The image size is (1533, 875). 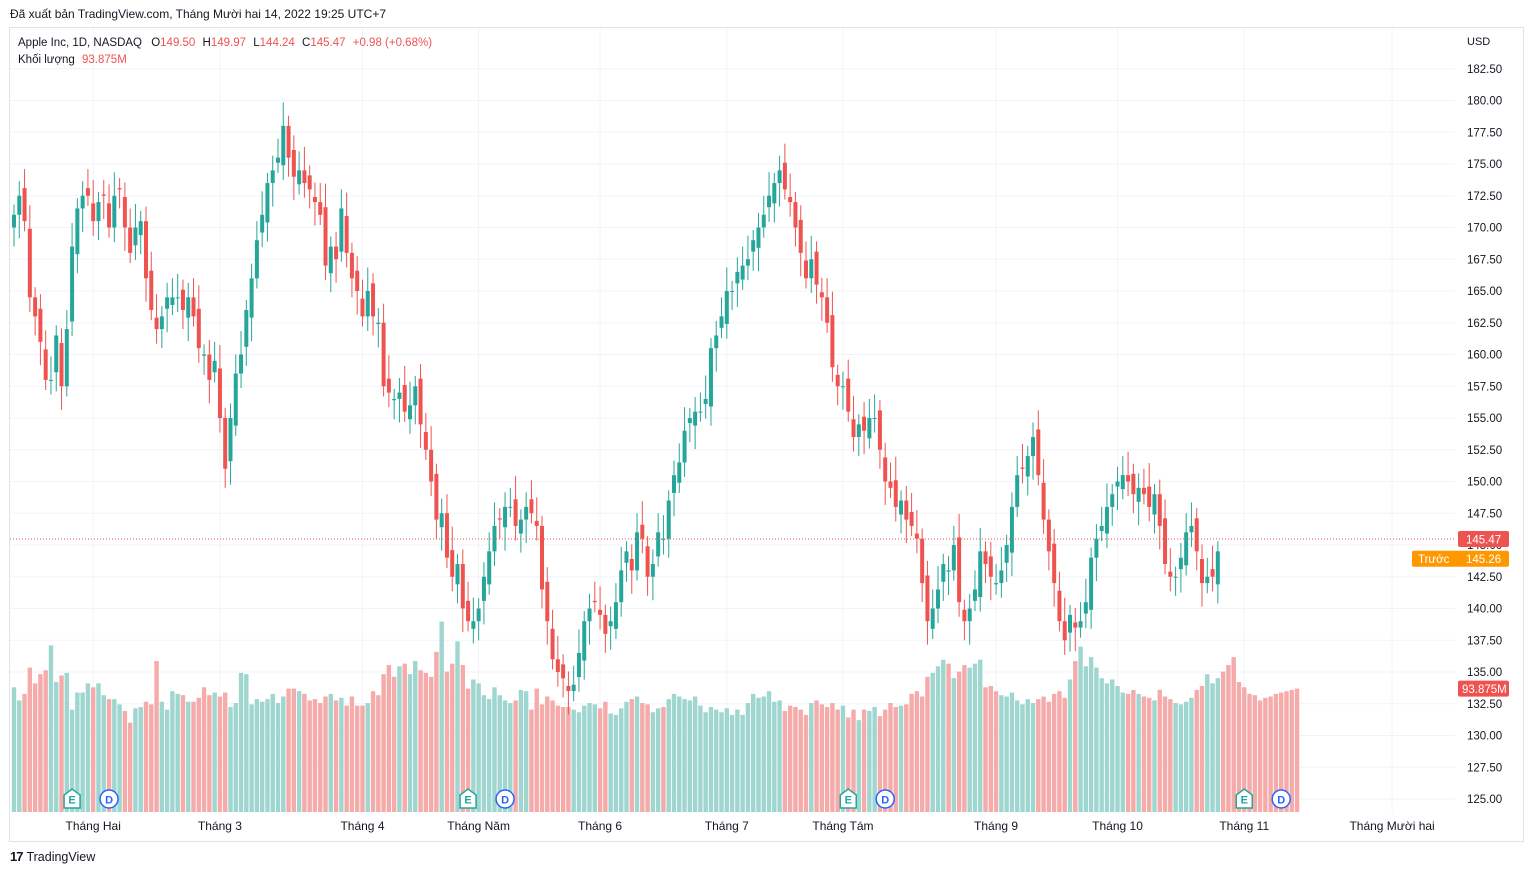 What do you see at coordinates (1484, 387) in the screenshot?
I see `y-tick-label: 157.50` at bounding box center [1484, 387].